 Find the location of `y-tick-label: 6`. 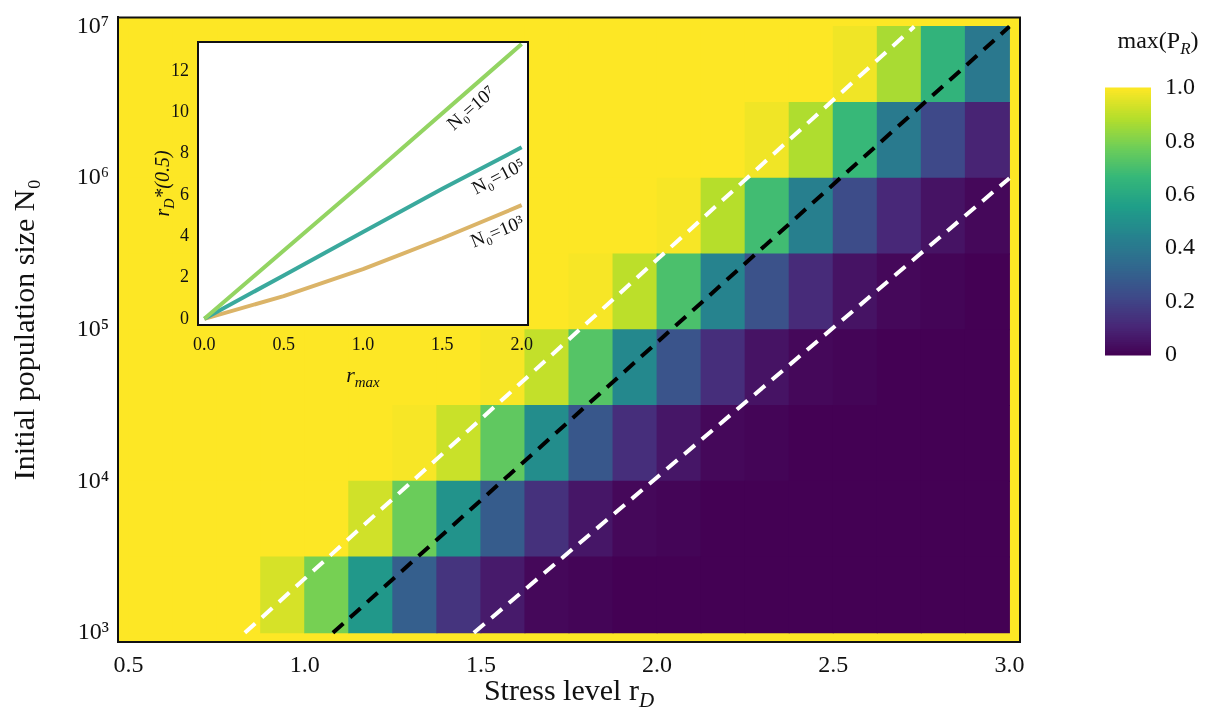

y-tick-label: 6 is located at coordinates (184, 193).